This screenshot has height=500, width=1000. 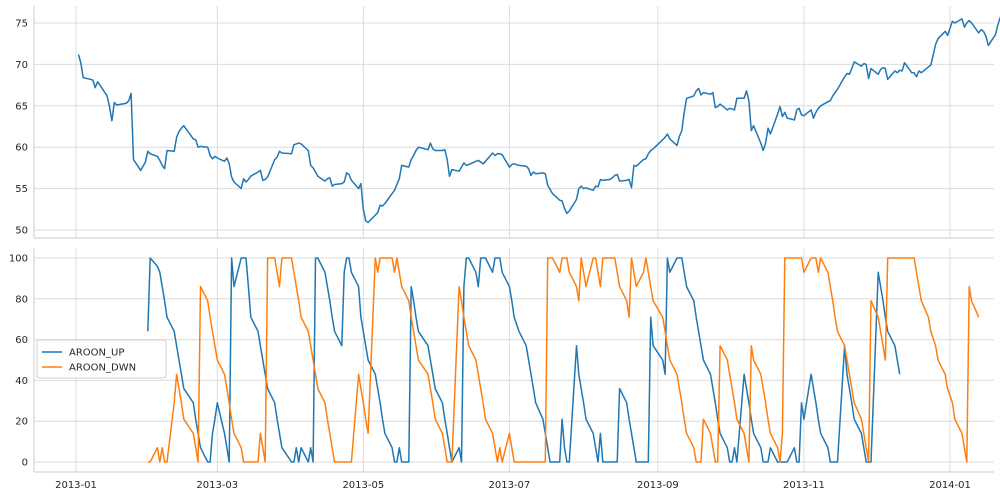 I want to click on x-tick-label: 2013-03, so click(x=217, y=485).